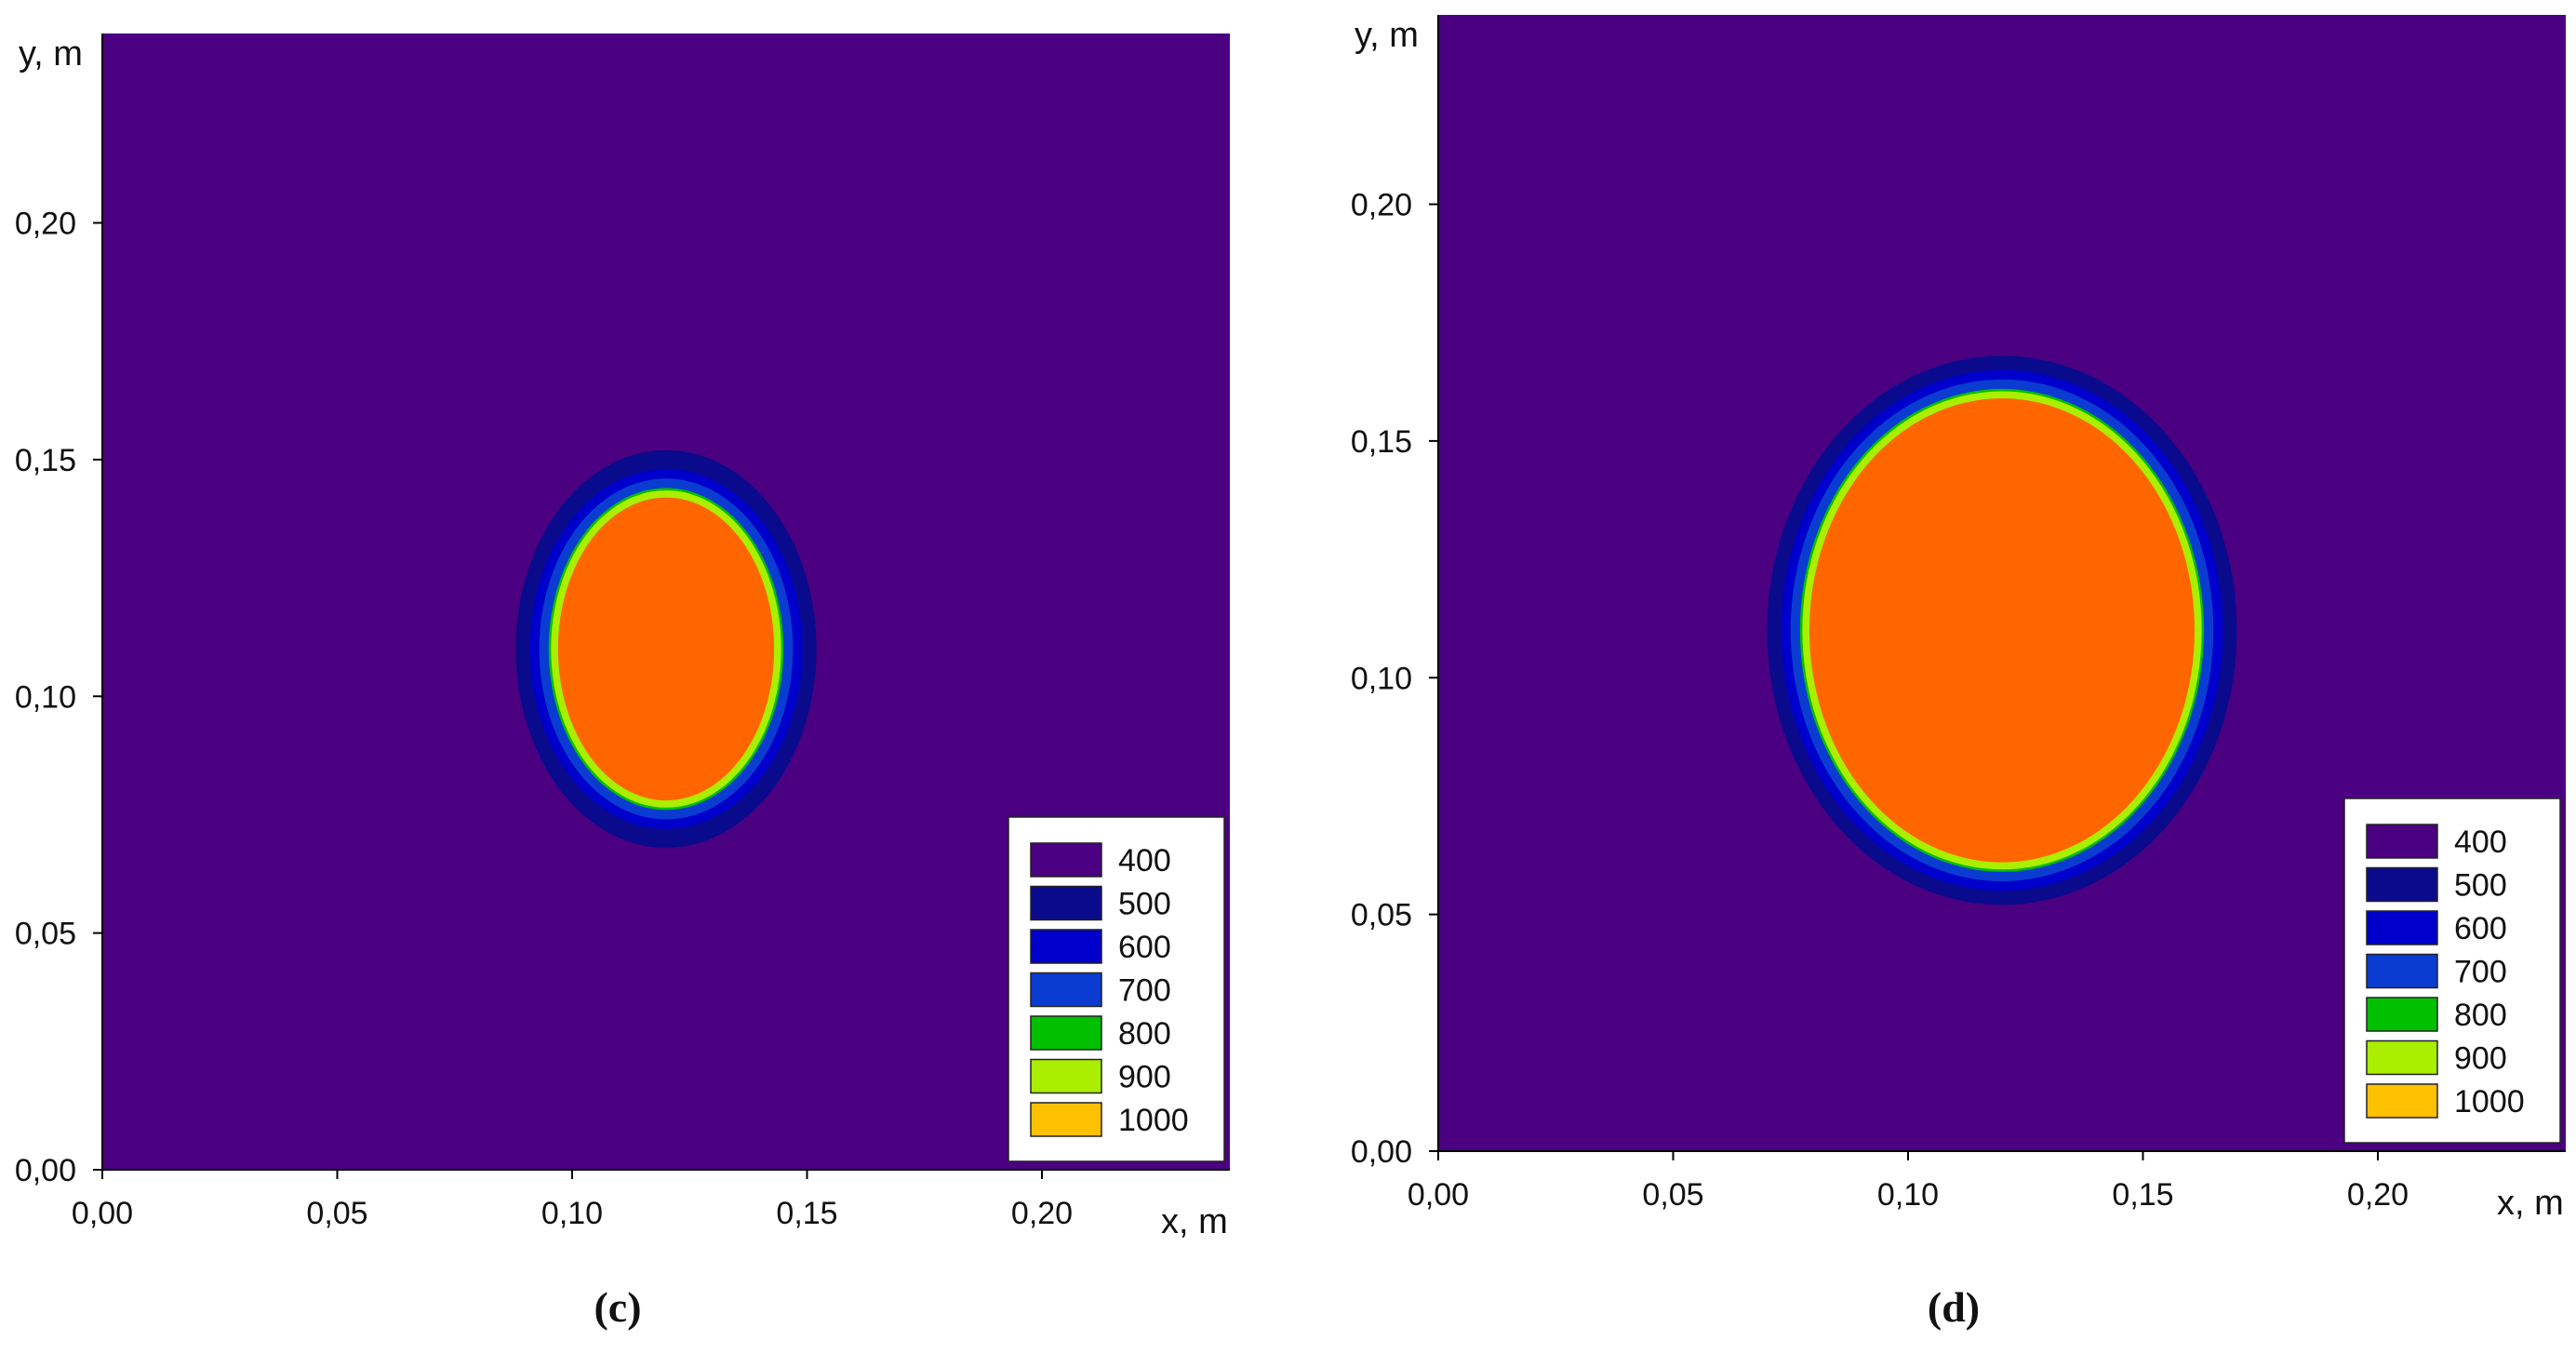 The image size is (2576, 1354). What do you see at coordinates (1954, 1307) in the screenshot?
I see `panel-label: (d)` at bounding box center [1954, 1307].